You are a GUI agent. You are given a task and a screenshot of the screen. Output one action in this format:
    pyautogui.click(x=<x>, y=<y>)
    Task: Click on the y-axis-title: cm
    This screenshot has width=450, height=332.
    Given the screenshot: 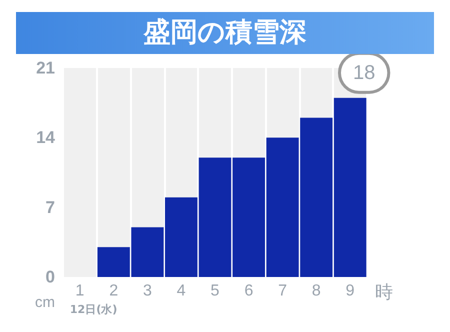 What is the action you would take?
    pyautogui.click(x=45, y=302)
    